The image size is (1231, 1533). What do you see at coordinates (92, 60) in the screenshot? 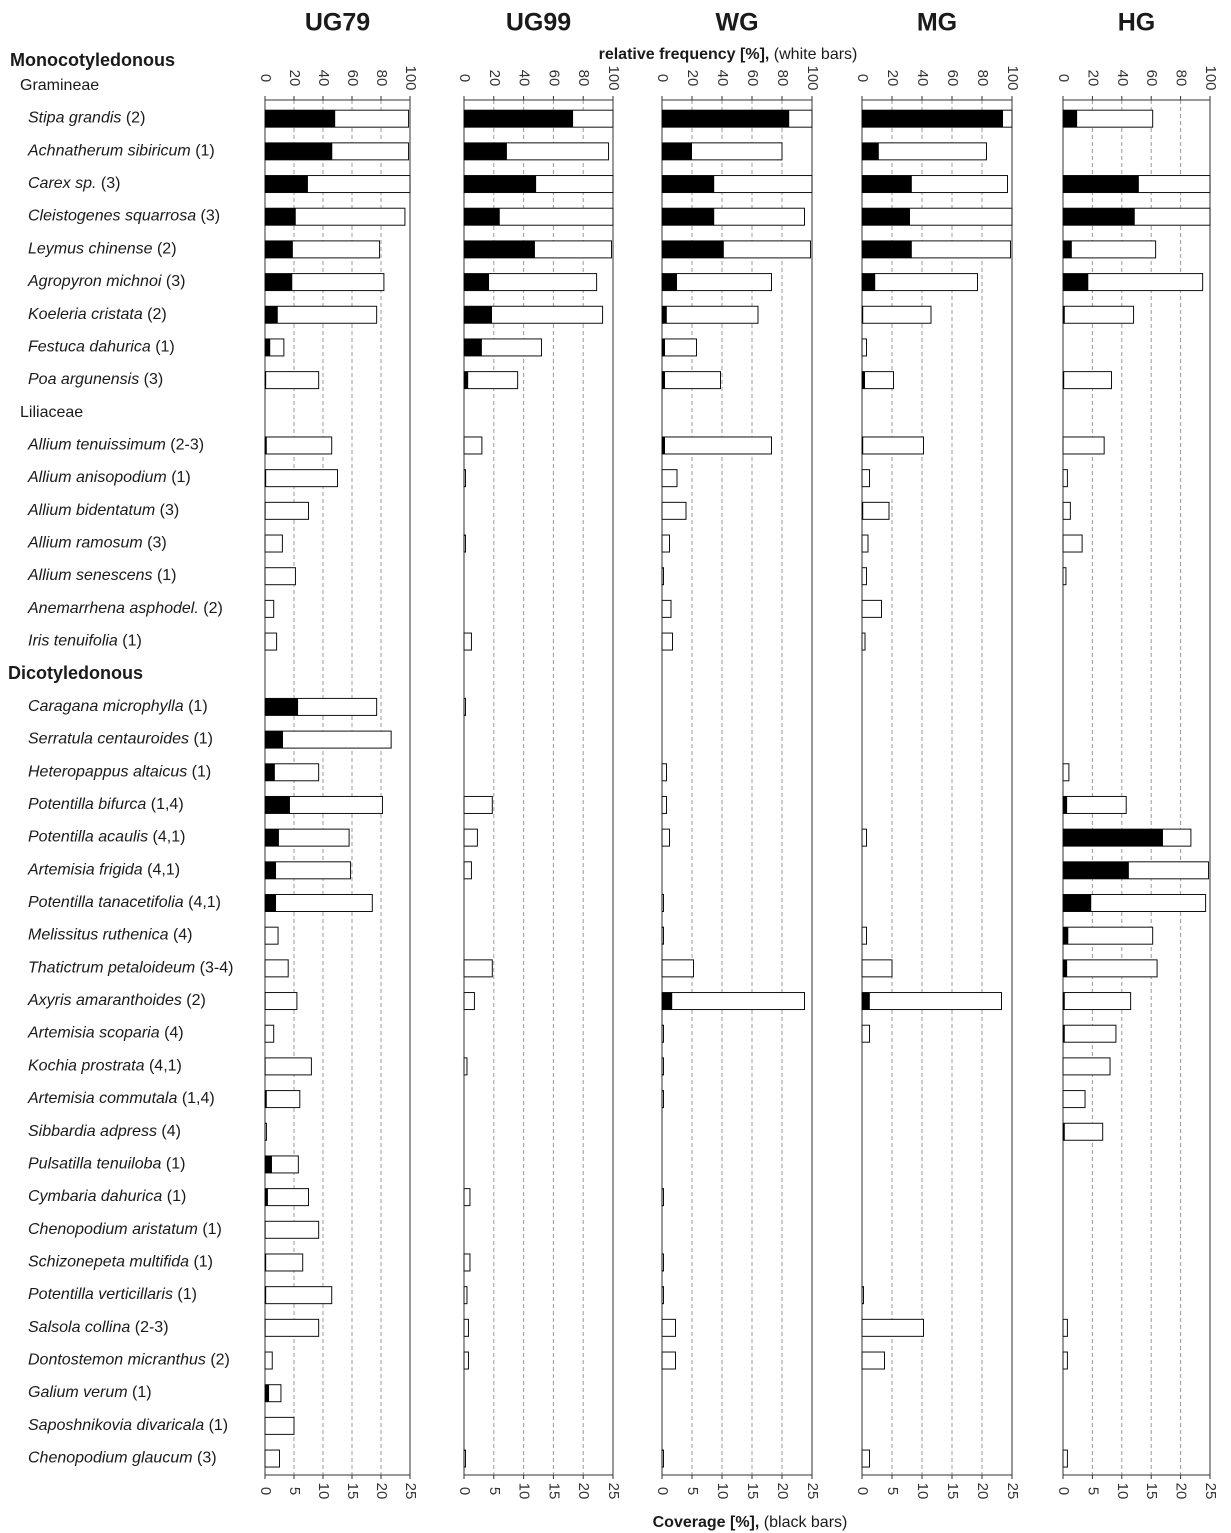
I see `class-label: Monocotyledonous` at bounding box center [92, 60].